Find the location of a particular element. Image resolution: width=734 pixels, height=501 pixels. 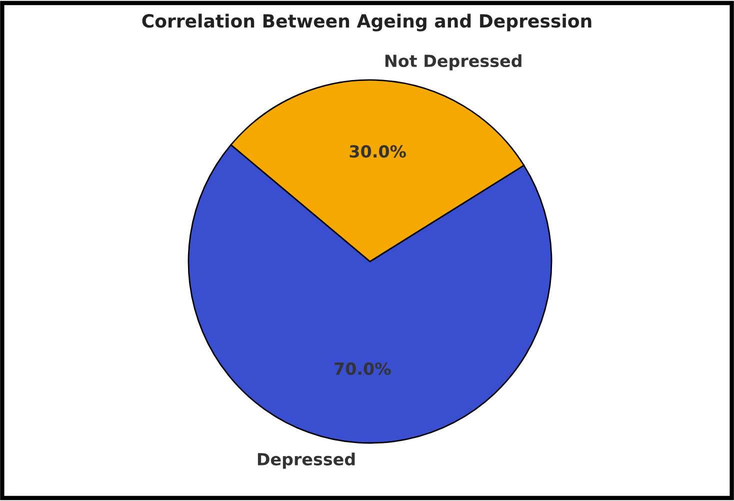

data-label: 70.0% is located at coordinates (362, 368).